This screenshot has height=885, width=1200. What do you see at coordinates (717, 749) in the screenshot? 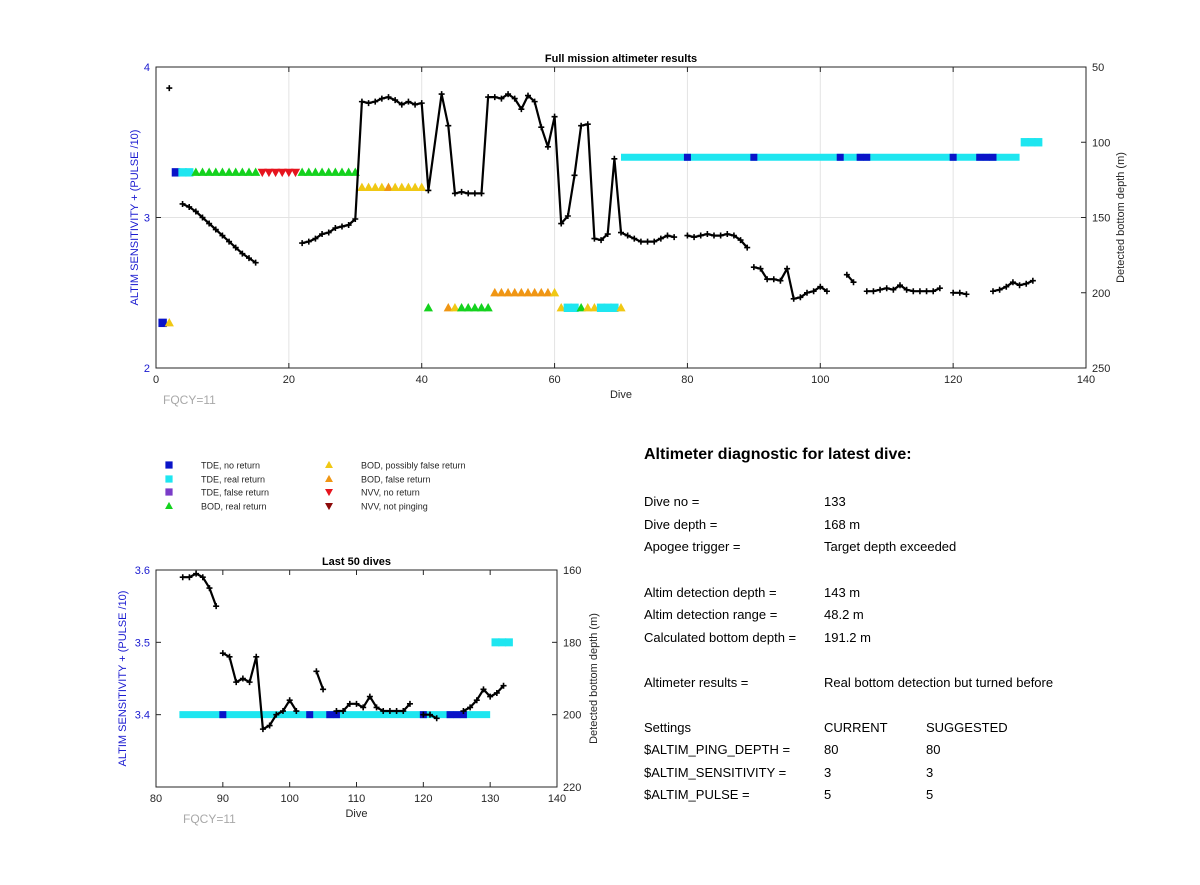
I see `setting-label: $ALTIM_PING_DEPTH =` at bounding box center [717, 749].